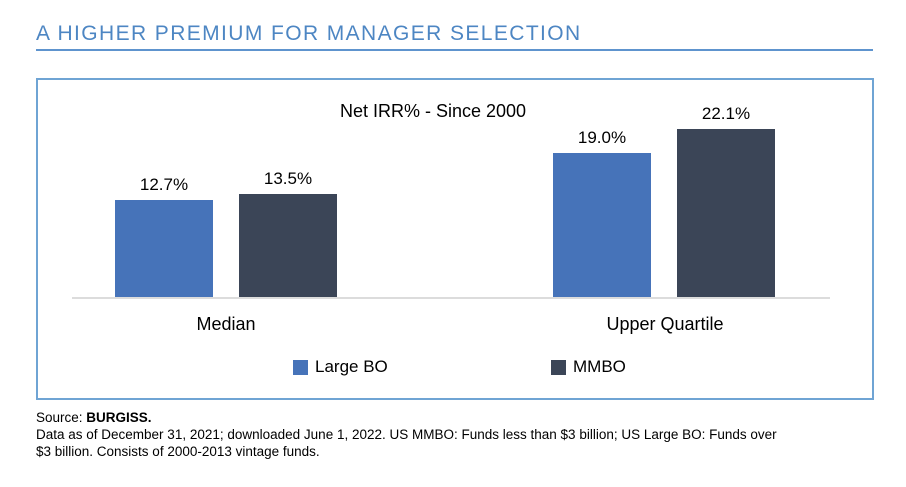  Describe the element at coordinates (226, 324) in the screenshot. I see `category-label-median: Median` at that location.